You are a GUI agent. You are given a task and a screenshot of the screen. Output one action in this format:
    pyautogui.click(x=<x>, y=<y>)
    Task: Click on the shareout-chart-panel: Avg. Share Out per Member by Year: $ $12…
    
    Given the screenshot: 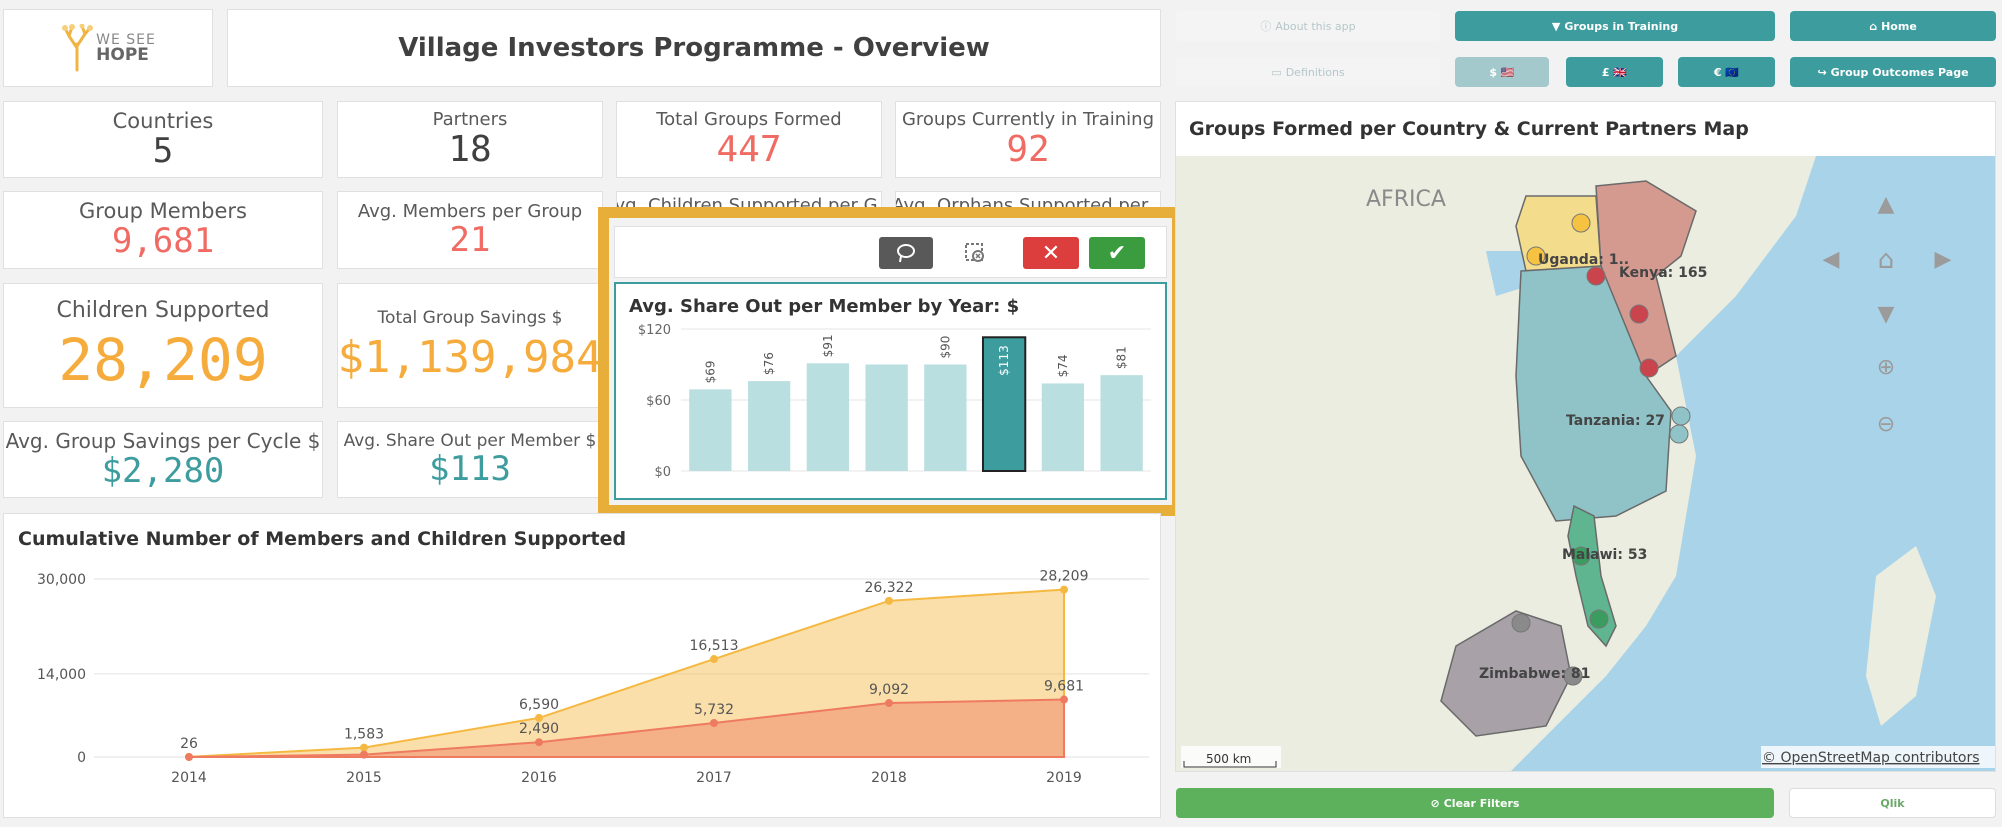 What is the action you would take?
    pyautogui.click(x=890, y=391)
    